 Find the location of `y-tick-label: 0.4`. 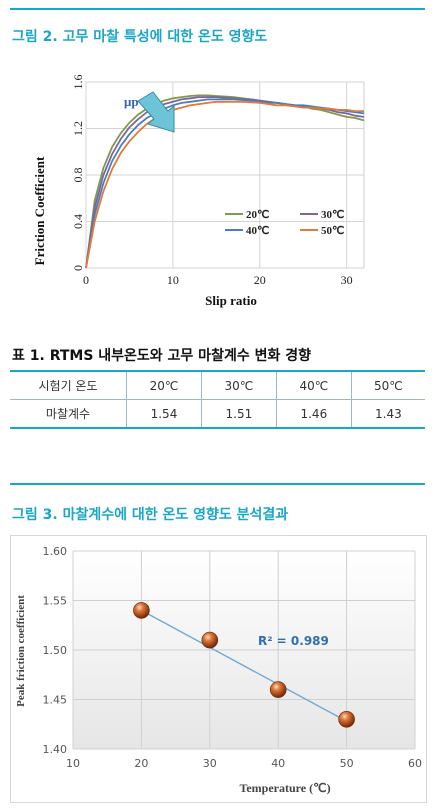

y-tick-label: 0.4 is located at coordinates (78, 221).